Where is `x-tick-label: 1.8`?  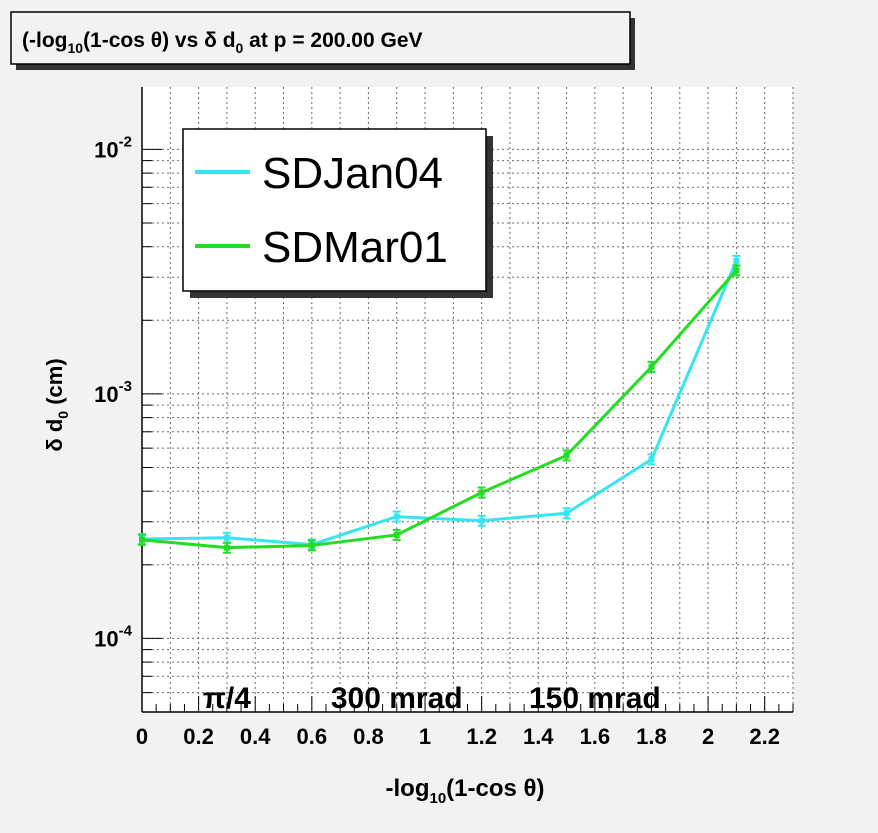 x-tick-label: 1.8 is located at coordinates (651, 736).